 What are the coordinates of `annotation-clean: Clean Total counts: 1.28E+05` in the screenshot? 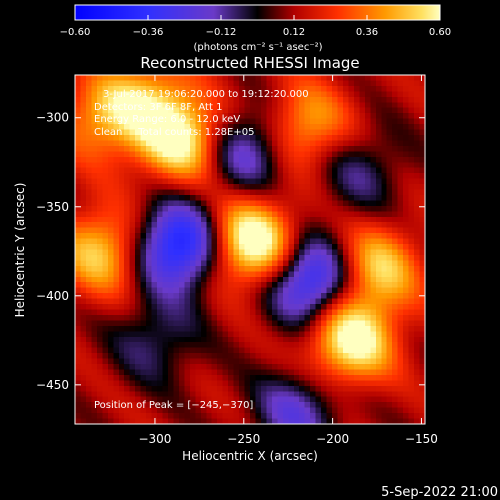 It's located at (174, 132).